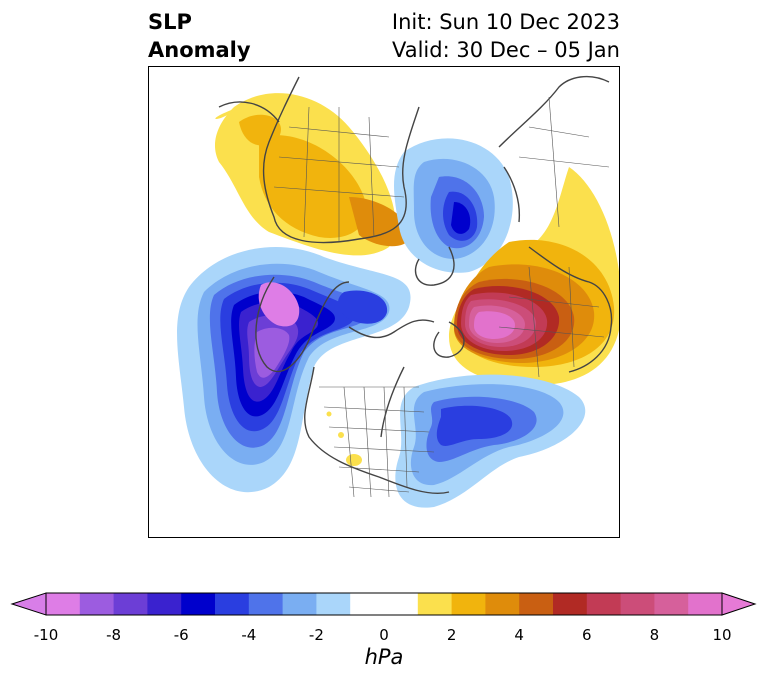  Describe the element at coordinates (384, 657) in the screenshot. I see `colorbar-unit-label: hPa` at that location.